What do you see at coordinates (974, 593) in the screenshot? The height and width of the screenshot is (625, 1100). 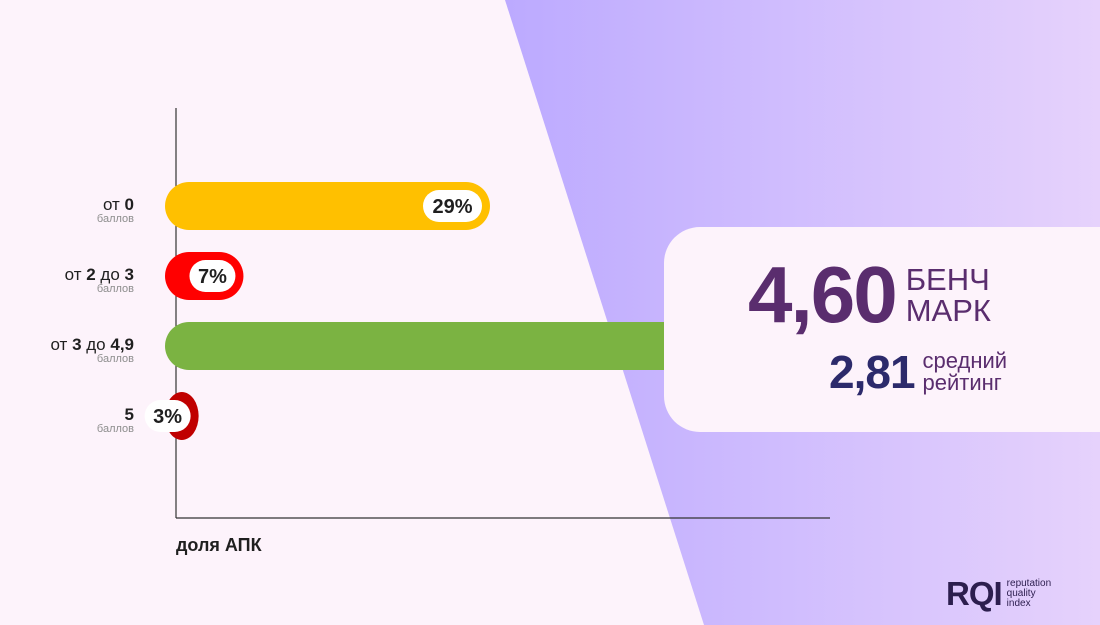 I see `logo-mark: RQI` at bounding box center [974, 593].